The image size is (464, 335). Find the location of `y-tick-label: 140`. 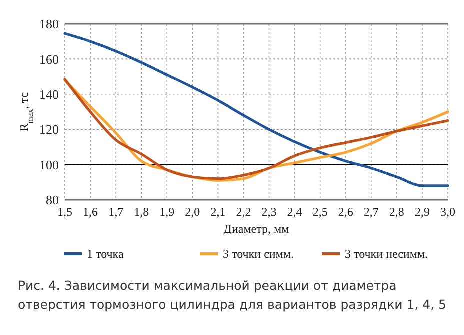

y-tick-label: 140 is located at coordinates (49, 94).